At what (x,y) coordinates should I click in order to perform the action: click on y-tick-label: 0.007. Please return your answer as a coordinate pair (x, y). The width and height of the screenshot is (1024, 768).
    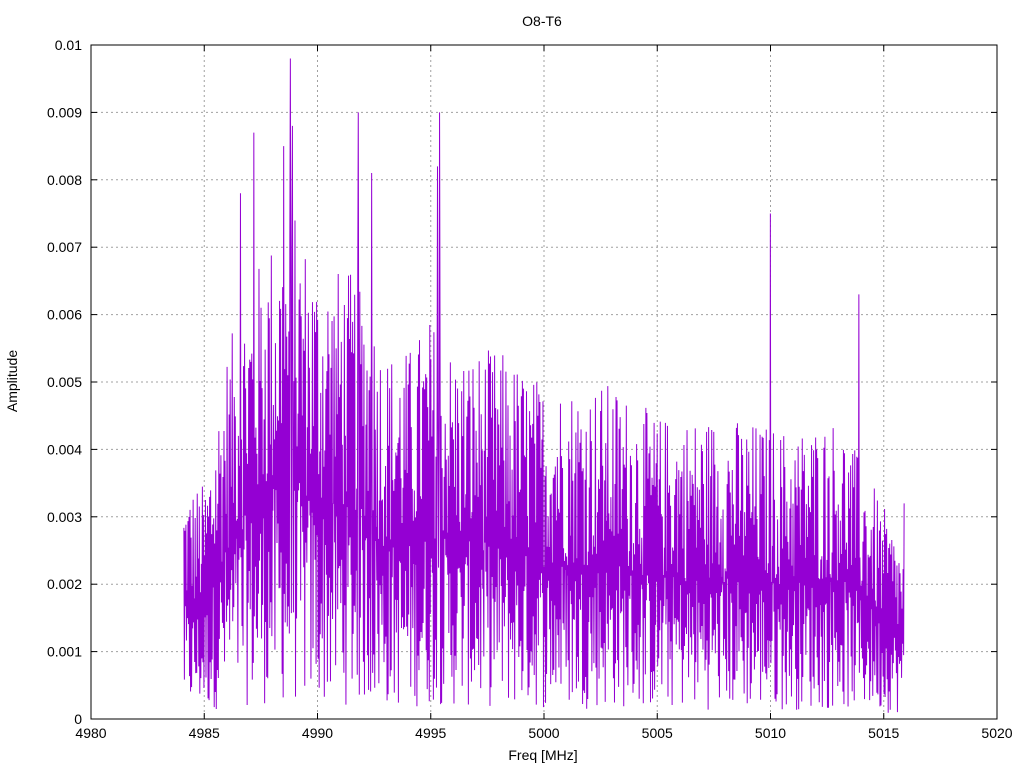
    Looking at the image, I should click on (64, 247).